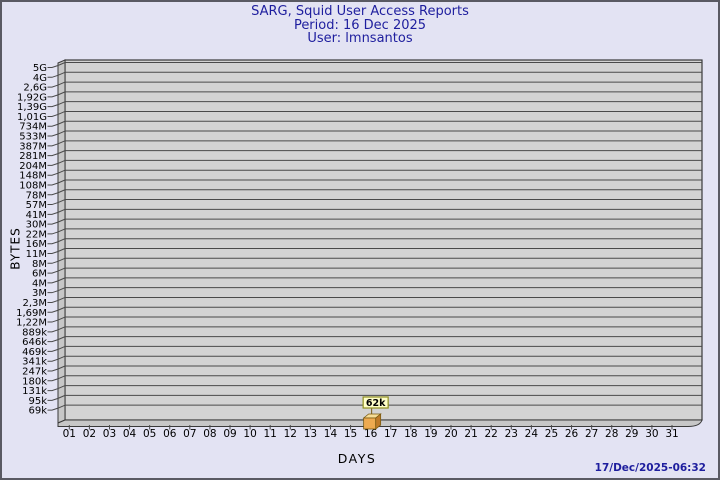 The width and height of the screenshot is (720, 480). Describe the element at coordinates (33, 166) in the screenshot. I see `y-axis-tick-label: 204M` at that location.